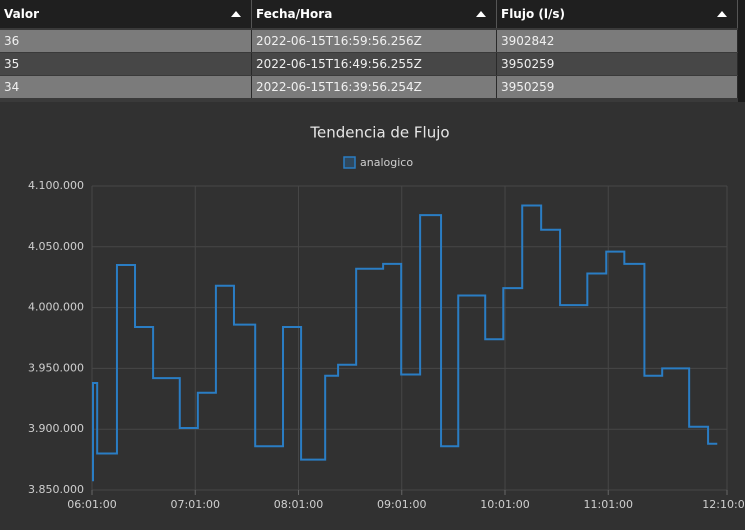  What do you see at coordinates (617, 14) in the screenshot?
I see `column-header: Flujo (l/s)` at bounding box center [617, 14].